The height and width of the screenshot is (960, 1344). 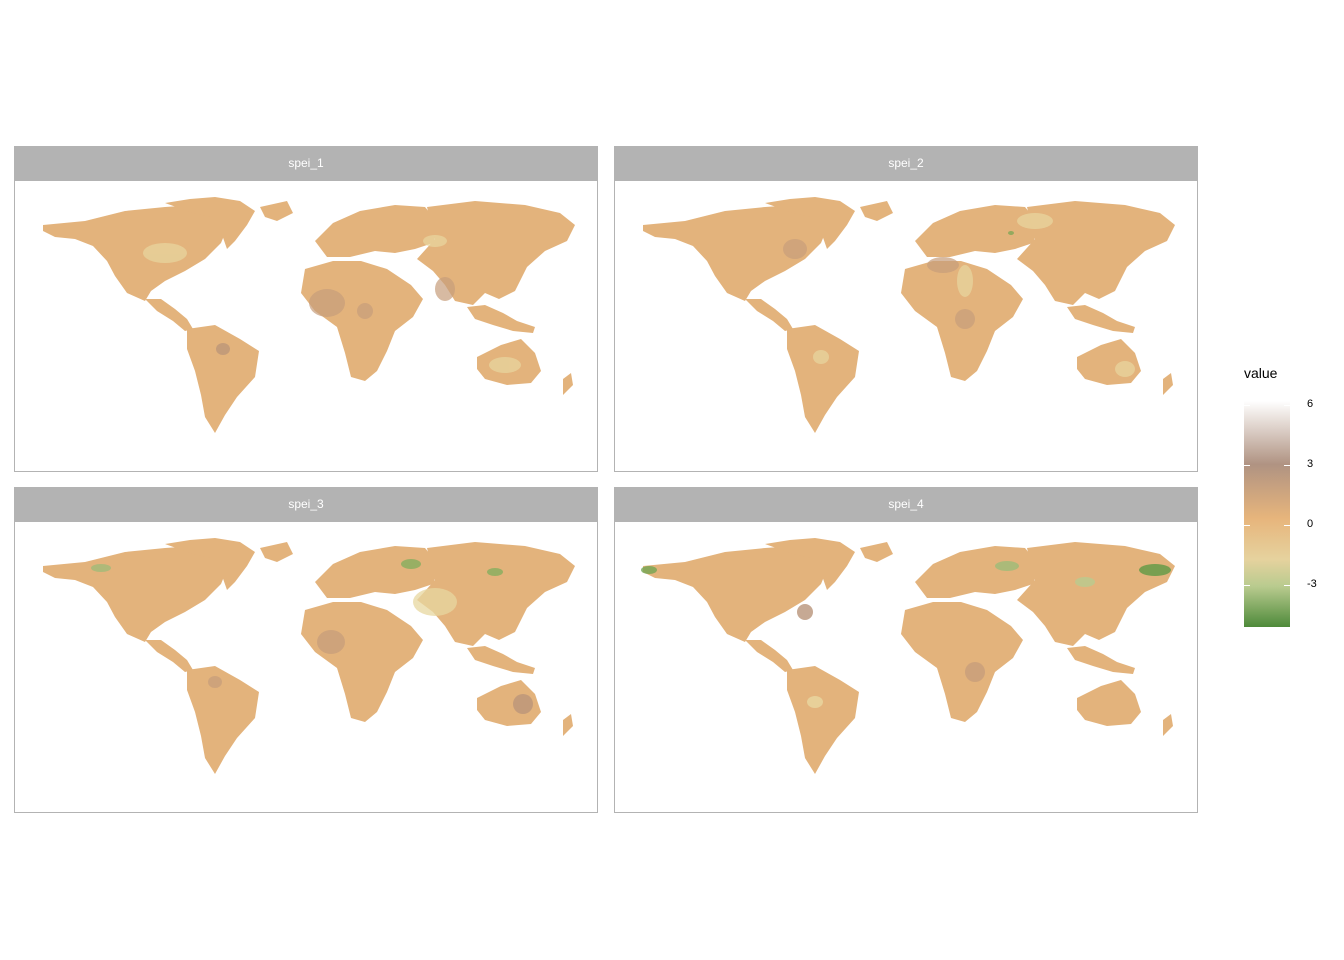 I want to click on facet-strip-label: spei_4, so click(x=906, y=504).